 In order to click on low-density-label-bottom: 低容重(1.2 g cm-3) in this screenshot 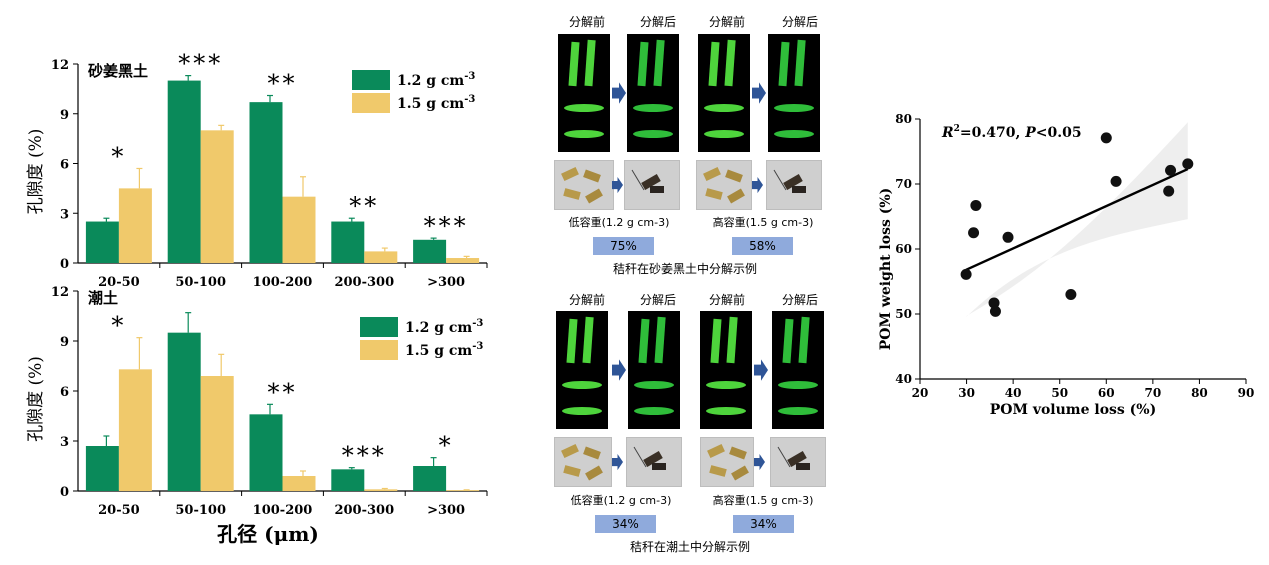, I will do `click(621, 500)`.